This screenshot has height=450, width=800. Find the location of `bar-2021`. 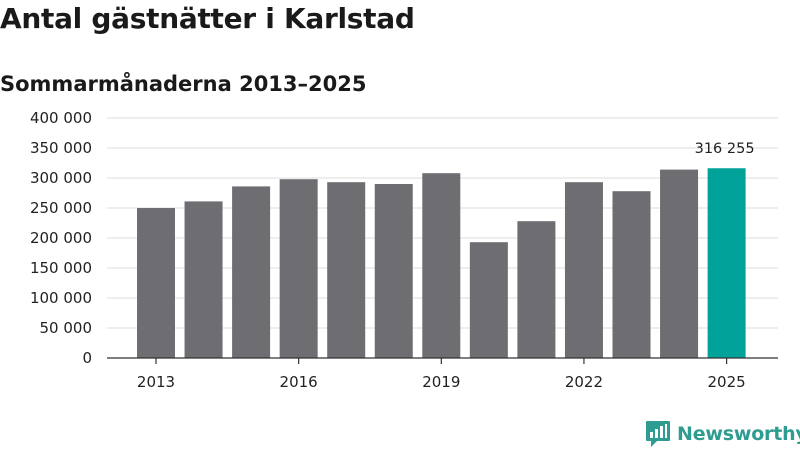

bar-2021 is located at coordinates (536, 289).